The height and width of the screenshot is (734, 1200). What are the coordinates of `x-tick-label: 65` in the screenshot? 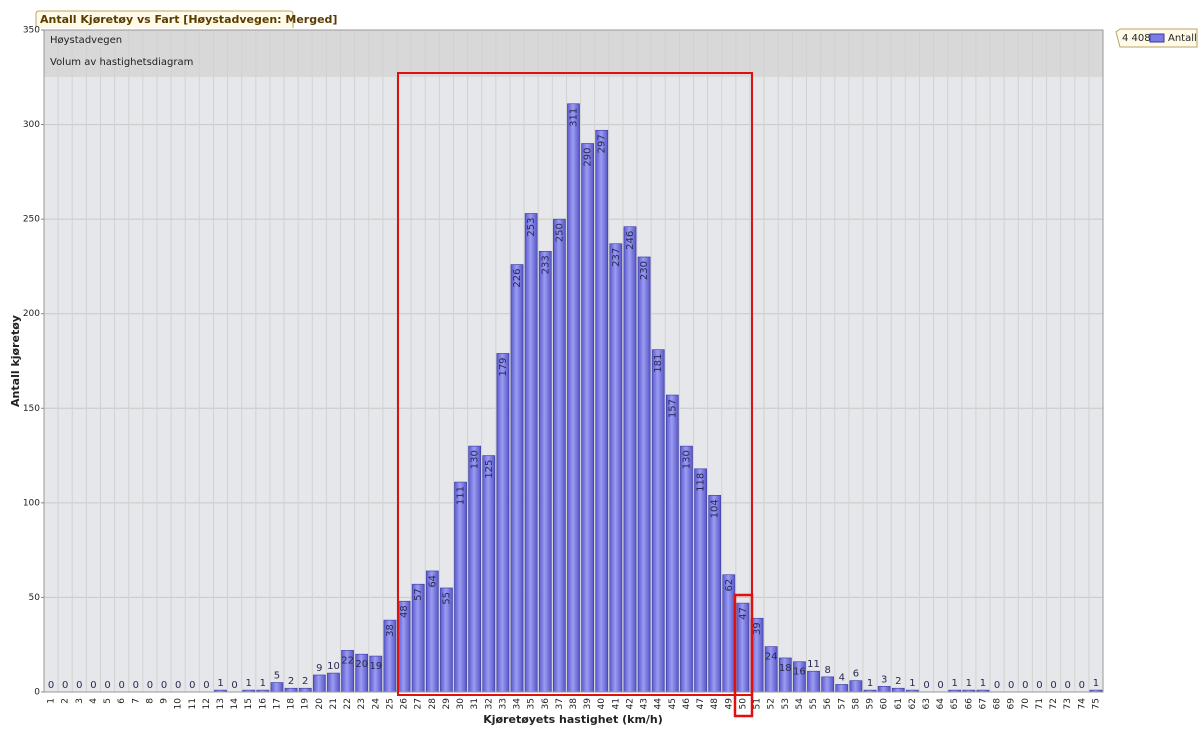 It's located at (955, 703).